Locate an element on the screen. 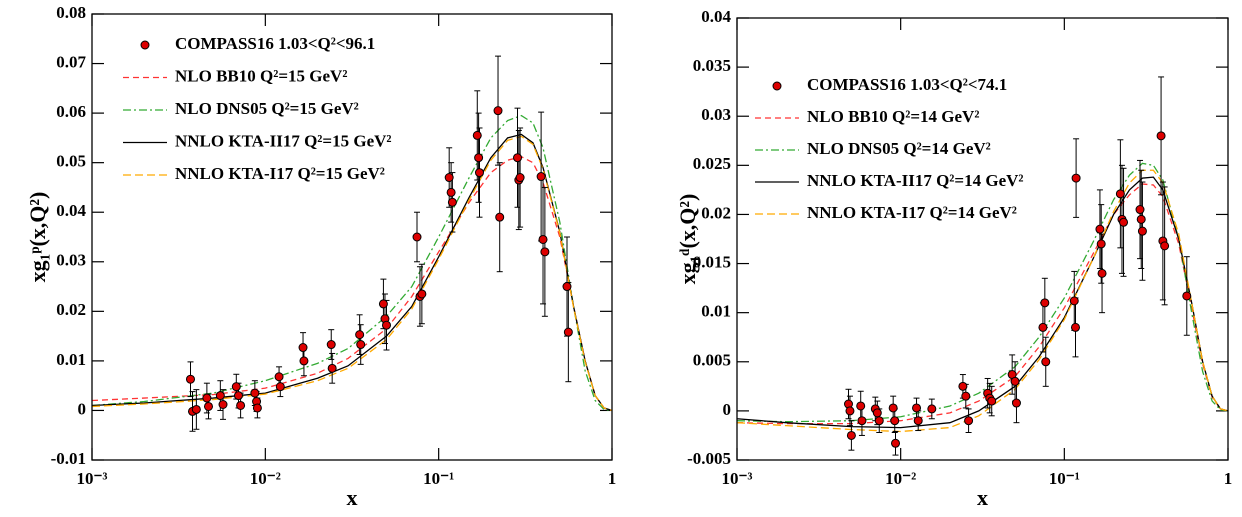 This screenshot has width=1242, height=517. y-tick-label: 0.08 is located at coordinates (71, 12).